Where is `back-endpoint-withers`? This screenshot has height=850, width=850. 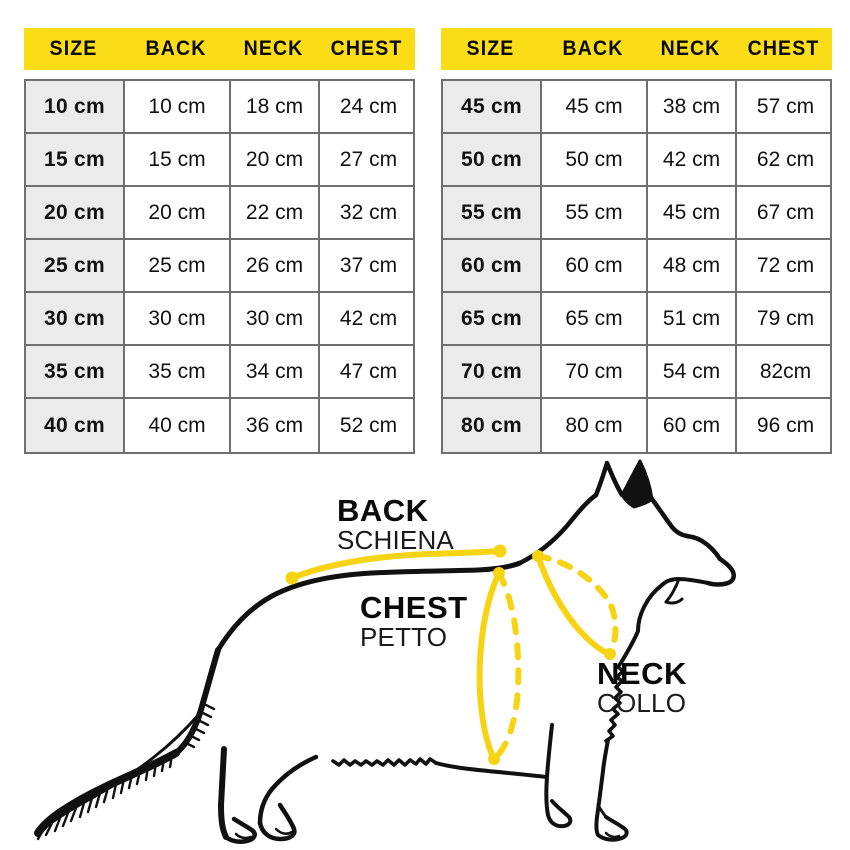
back-endpoint-withers is located at coordinates (500, 551).